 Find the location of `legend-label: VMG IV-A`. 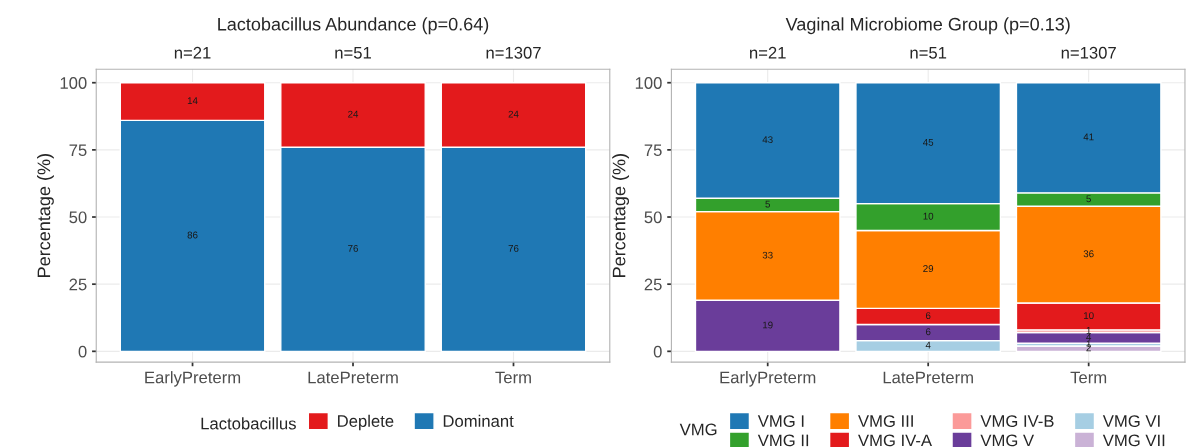

legend-label: VMG IV-A is located at coordinates (895, 440).